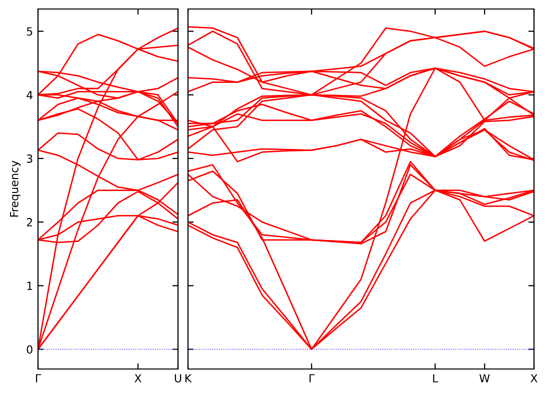  I want to click on y-tick-label: 5, so click(29, 31).